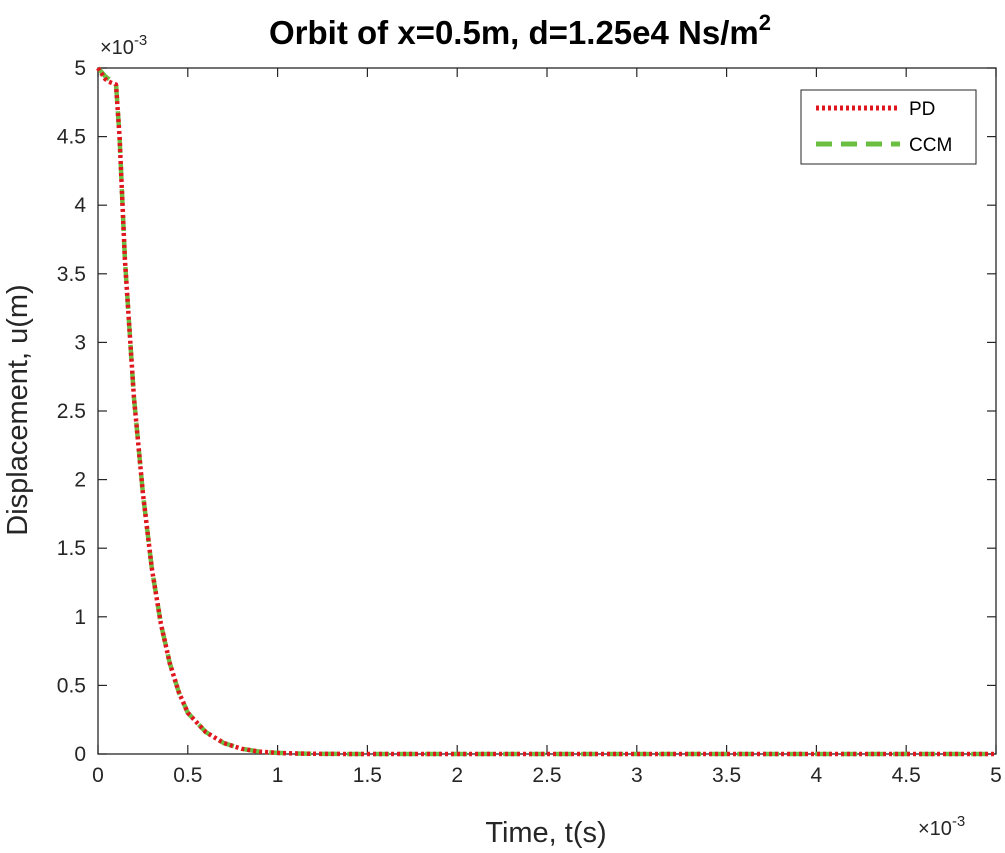 This screenshot has height=853, width=1005. Describe the element at coordinates (187, 775) in the screenshot. I see `x-tick-label: 0.5` at that location.